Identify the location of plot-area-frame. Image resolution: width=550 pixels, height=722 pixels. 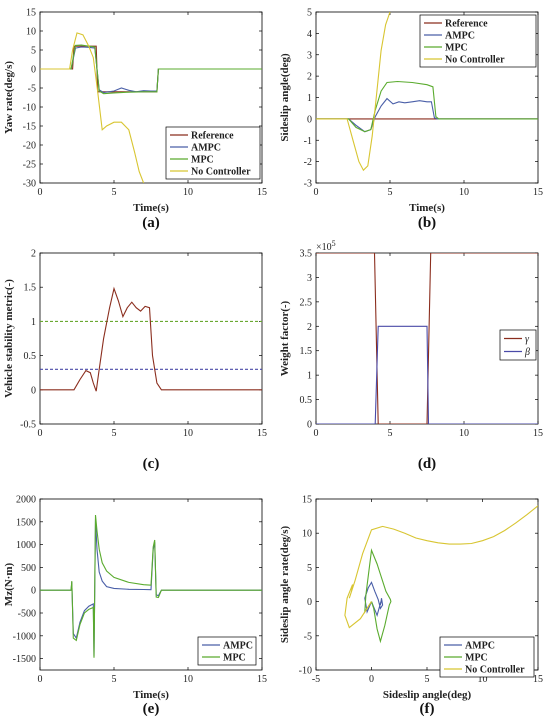
(151, 338).